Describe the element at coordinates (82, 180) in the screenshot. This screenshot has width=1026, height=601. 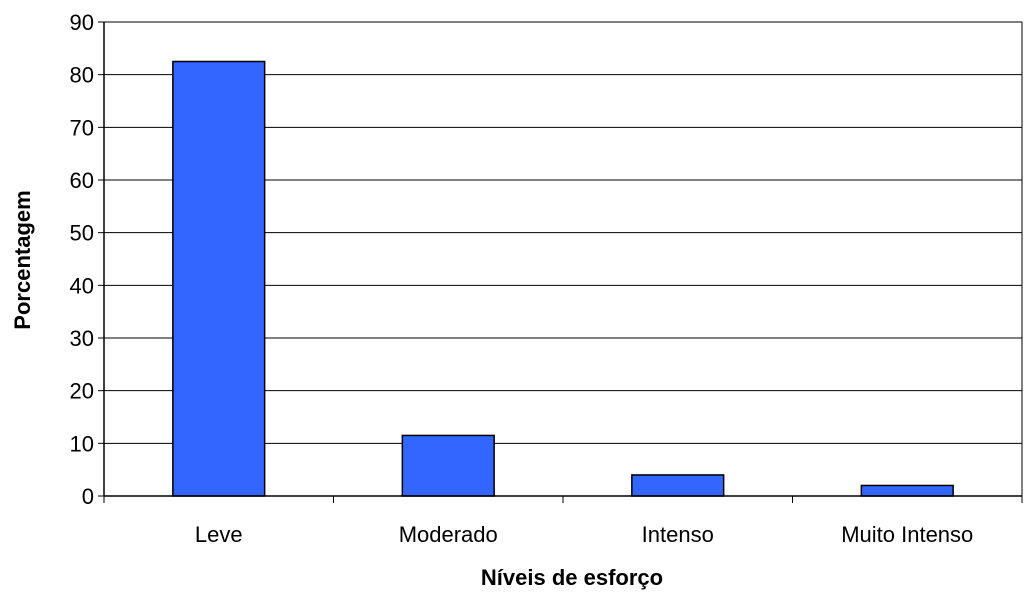
I see `y-tick-label: 60` at that location.